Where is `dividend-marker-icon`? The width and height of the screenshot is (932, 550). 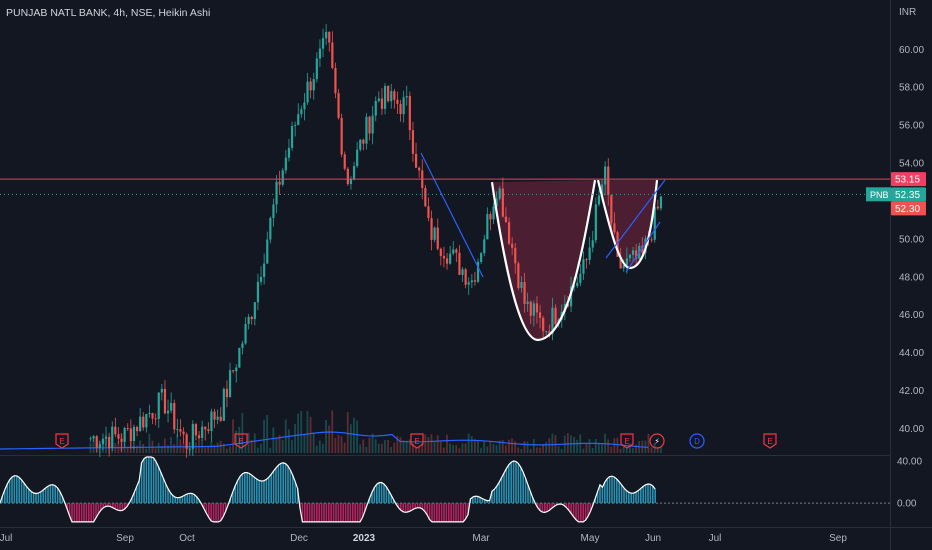 dividend-marker-icon is located at coordinates (697, 441).